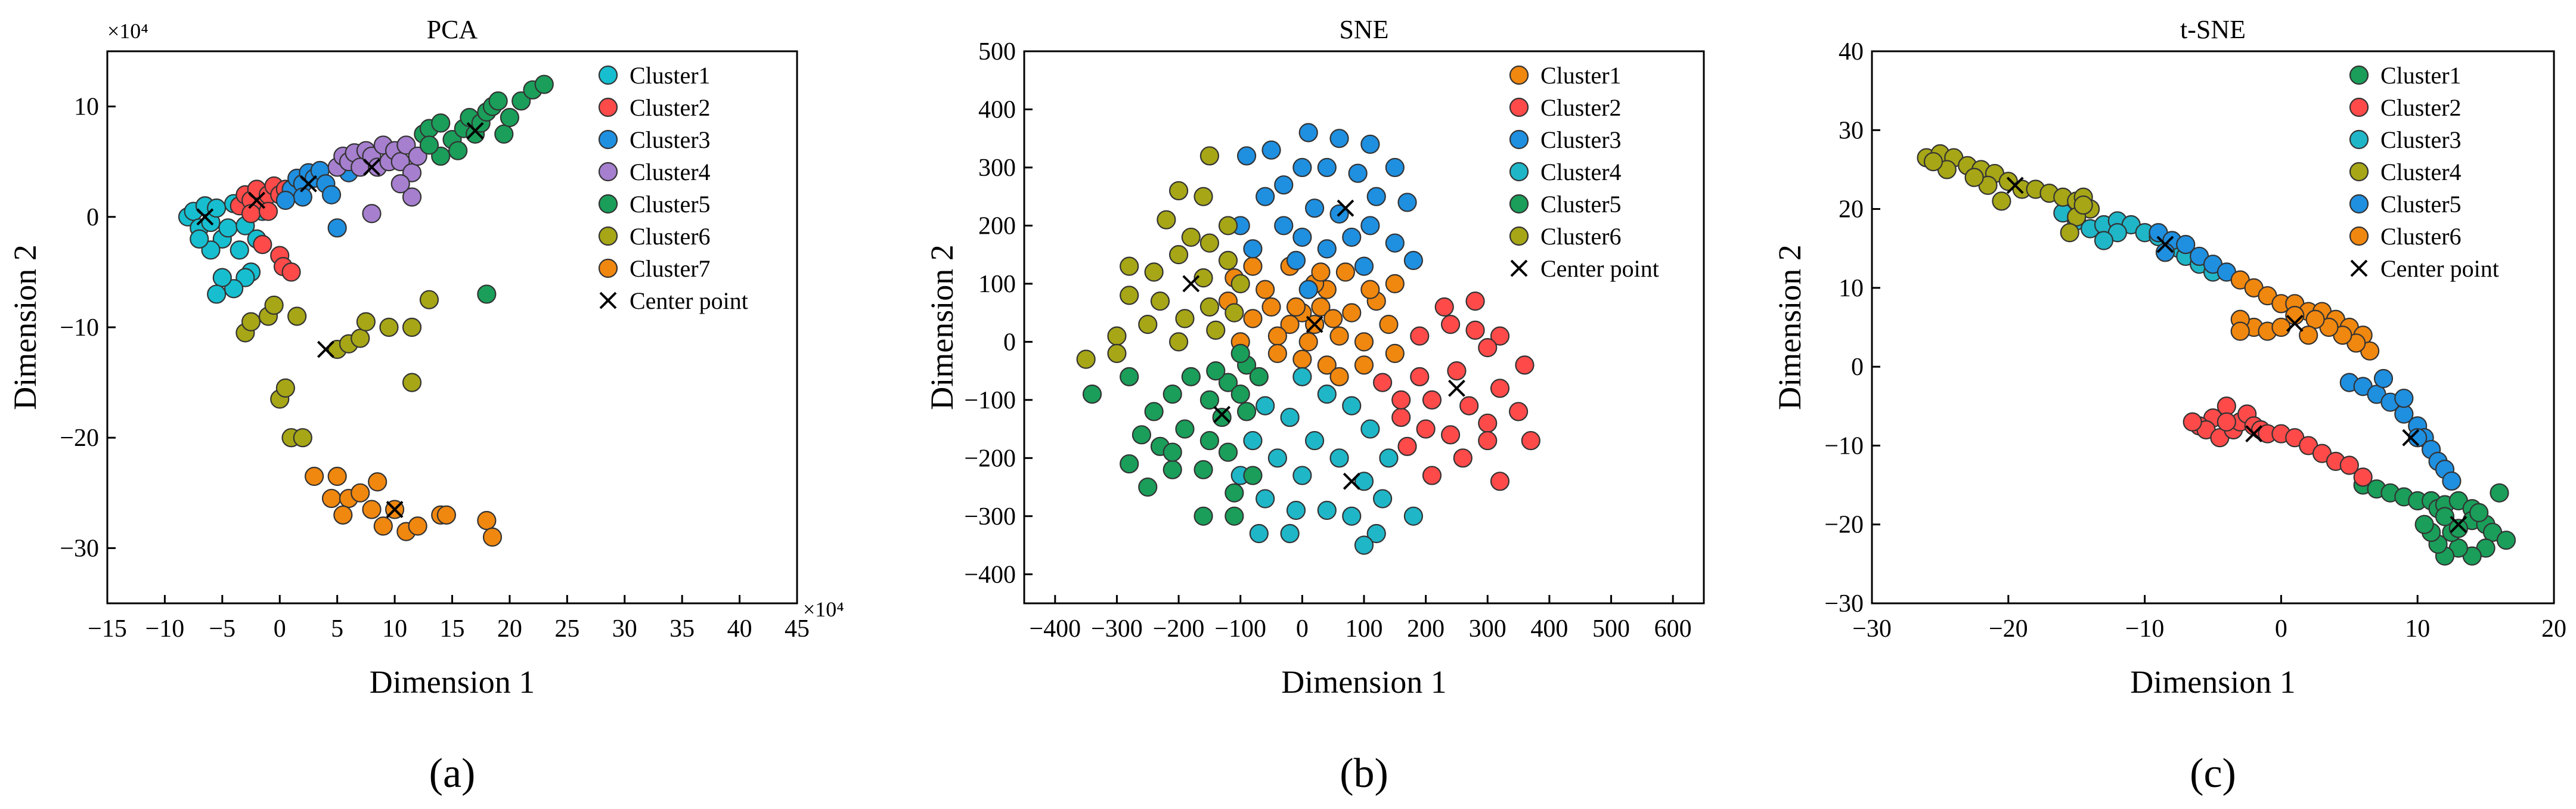 The height and width of the screenshot is (809, 2576). Describe the element at coordinates (1549, 629) in the screenshot. I see `x-tick-label: 400` at that location.